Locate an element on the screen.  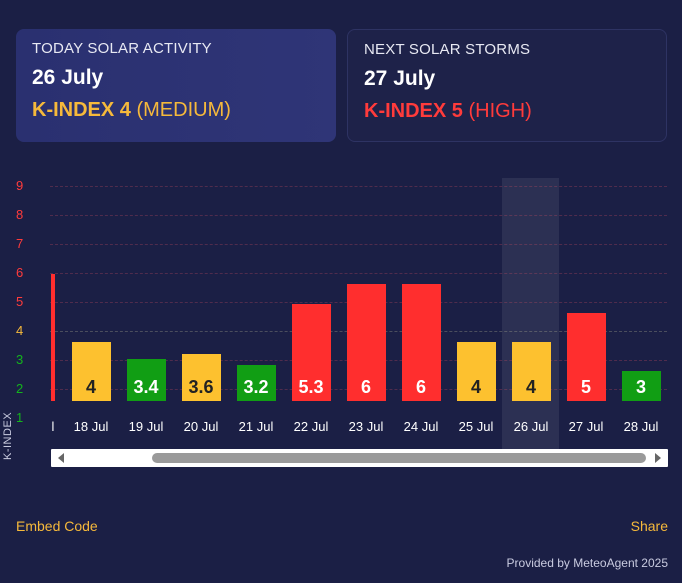
x-tick-label: 20 Jul is located at coordinates (201, 426).